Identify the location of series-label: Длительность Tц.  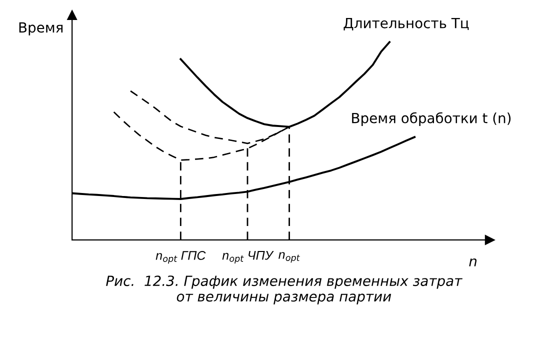
(406, 24).